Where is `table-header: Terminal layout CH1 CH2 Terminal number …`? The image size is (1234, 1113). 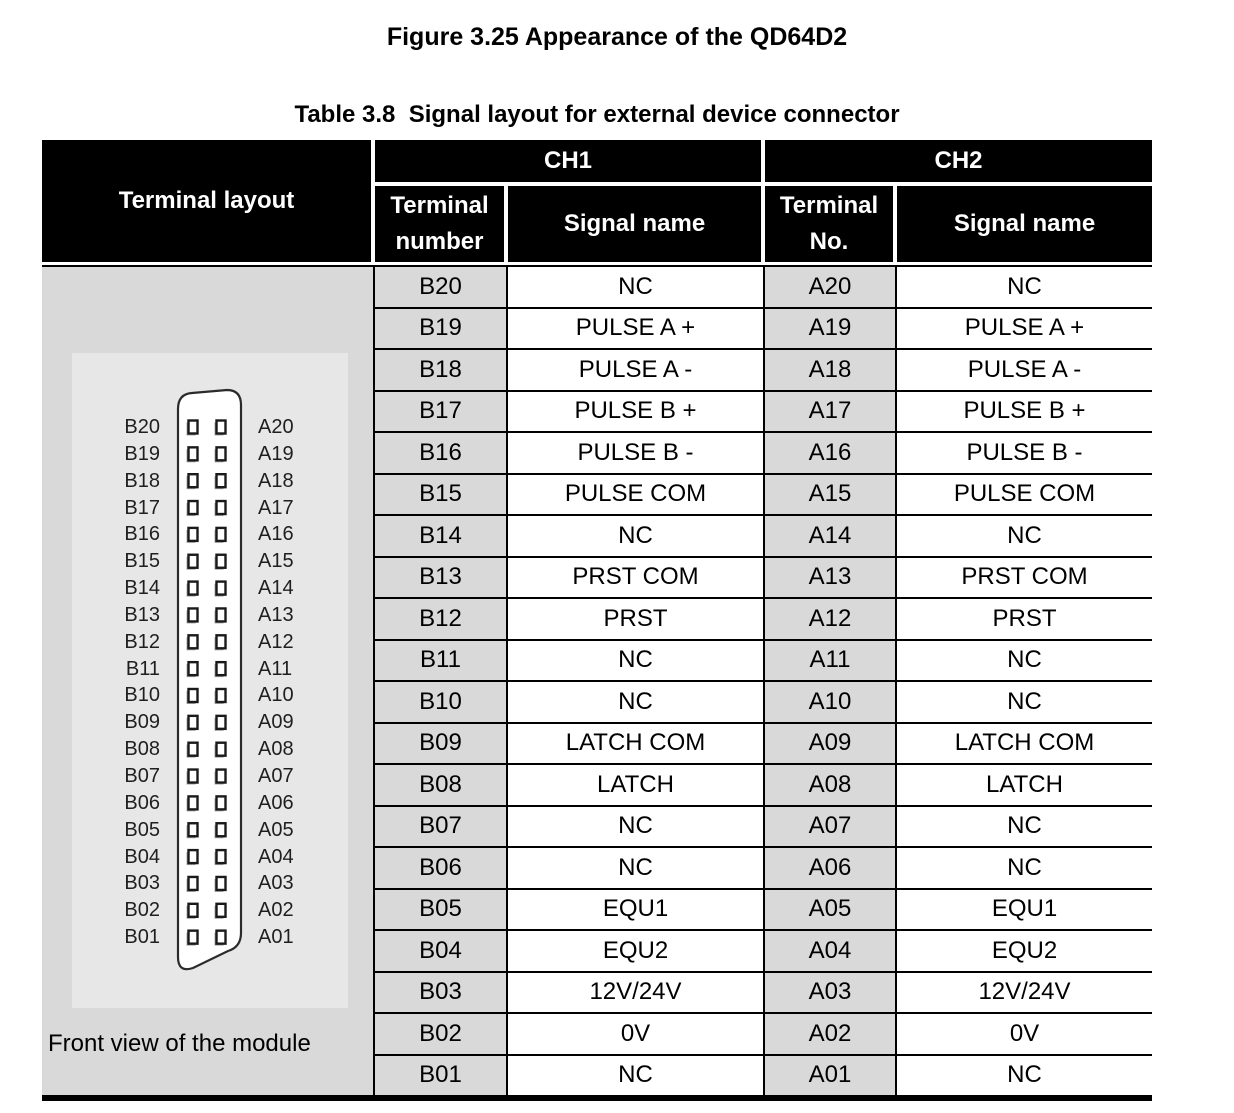 table-header: Terminal layout CH1 CH2 Terminal number … is located at coordinates (597, 202).